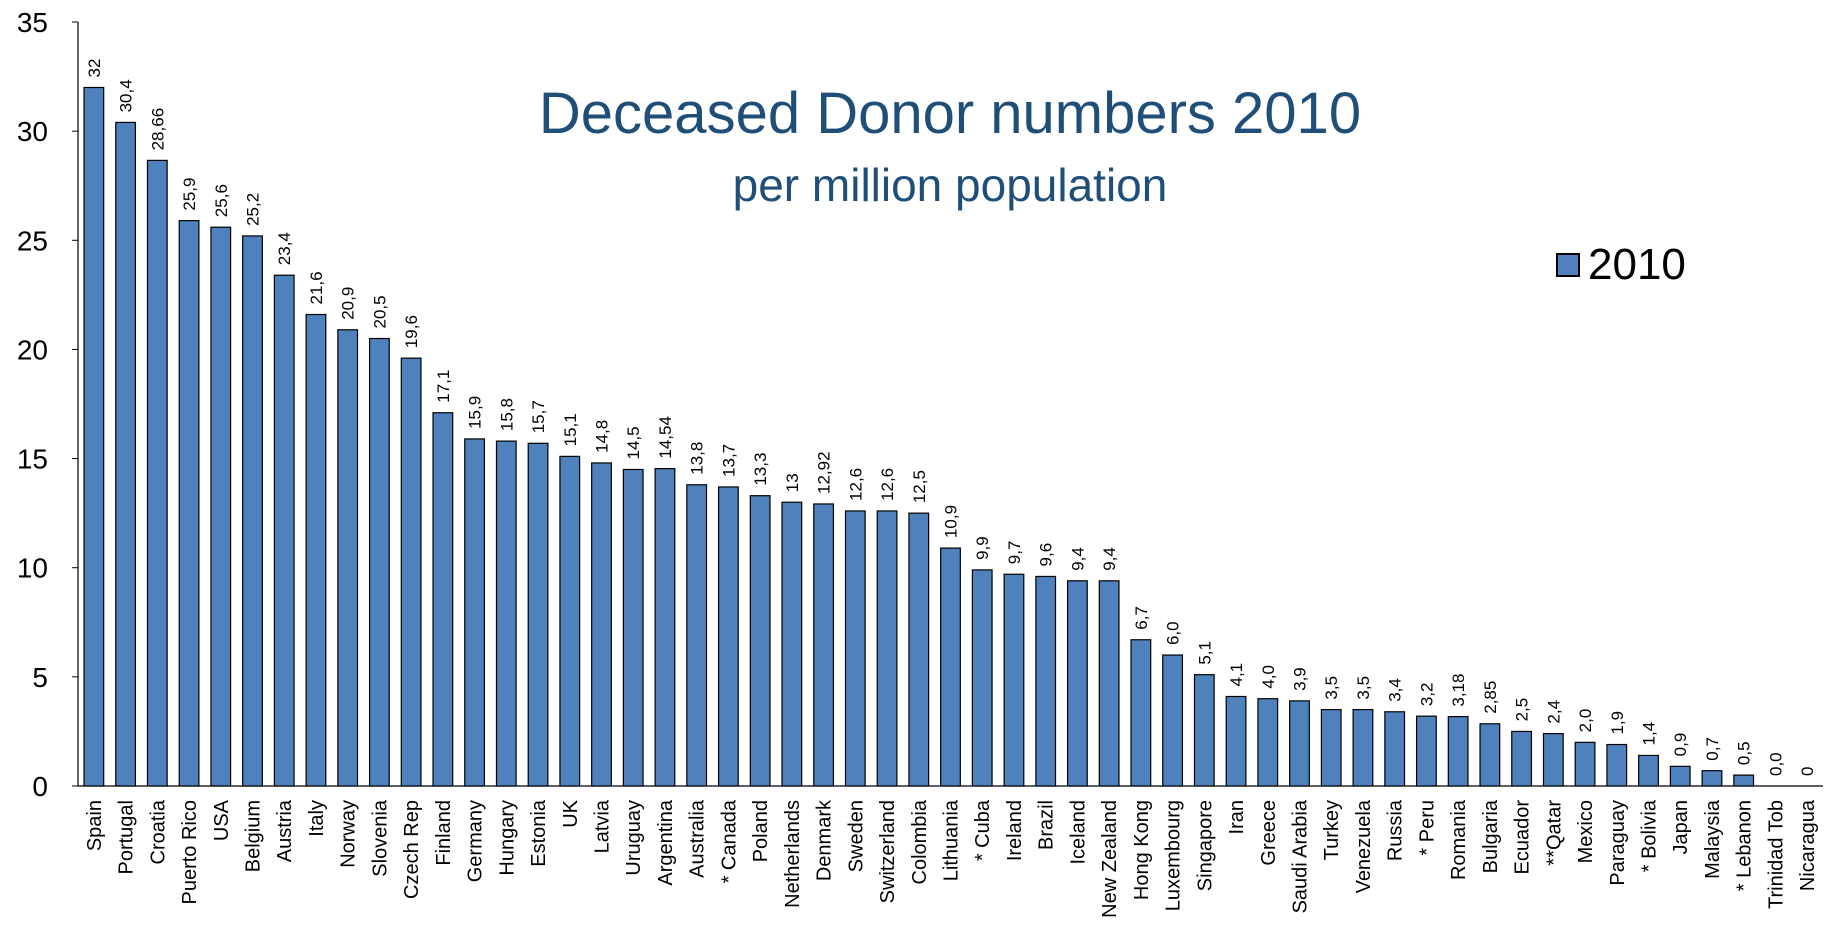  Describe the element at coordinates (1553, 712) in the screenshot. I see `data-label: 2,4` at that location.